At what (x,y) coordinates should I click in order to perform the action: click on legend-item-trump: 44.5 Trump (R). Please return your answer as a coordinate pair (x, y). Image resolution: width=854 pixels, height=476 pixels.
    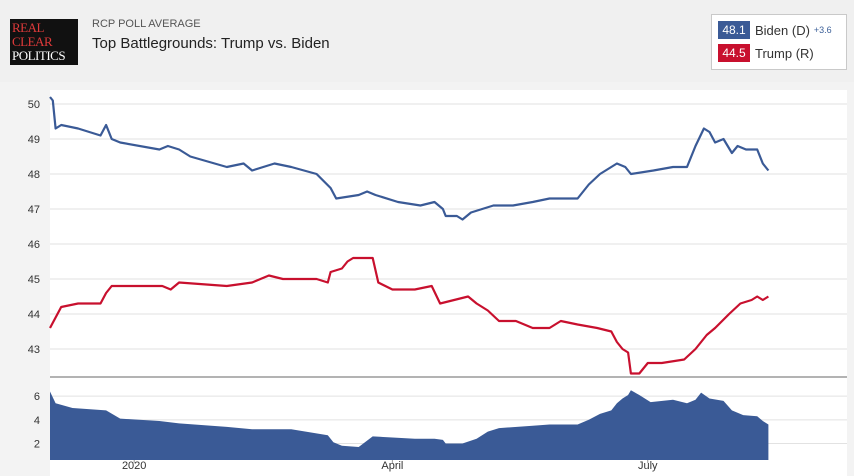
    Looking at the image, I should click on (766, 54).